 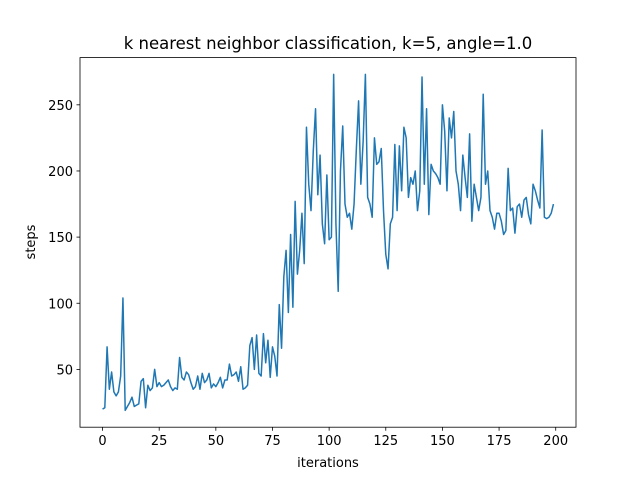 What do you see at coordinates (60, 238) in the screenshot?
I see `y-tick-label: 150` at bounding box center [60, 238].